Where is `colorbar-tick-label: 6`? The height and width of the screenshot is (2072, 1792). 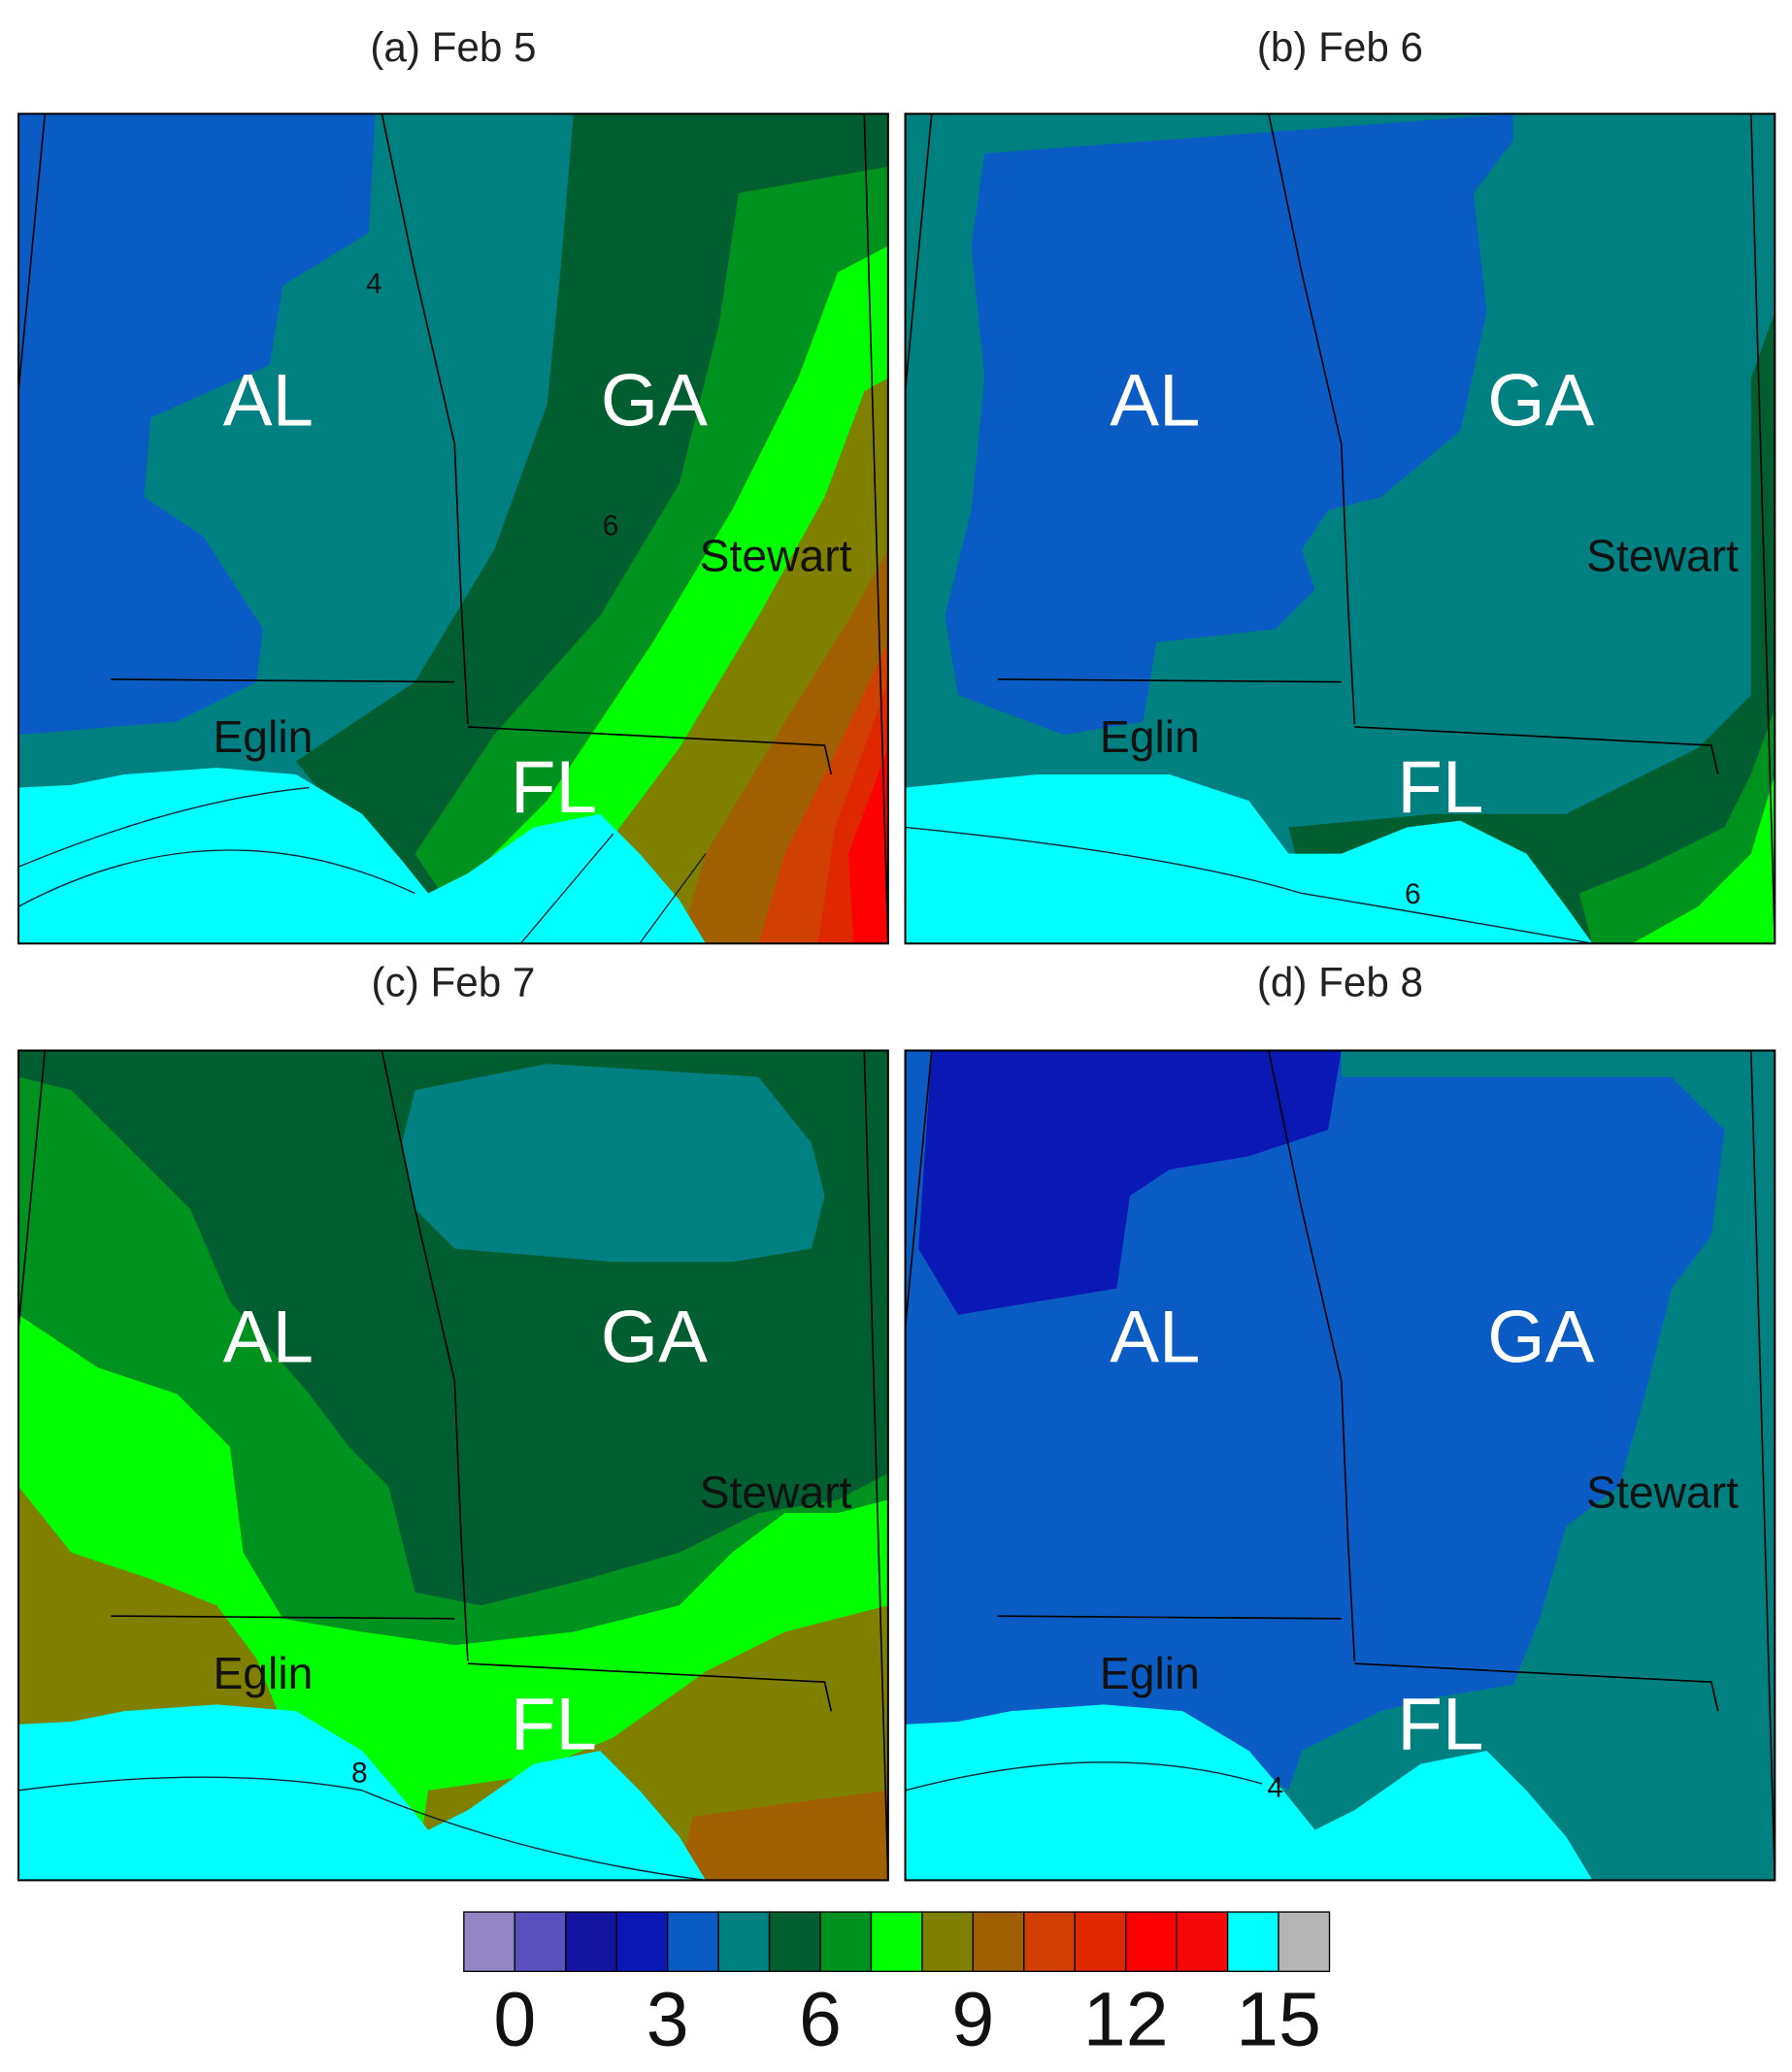 colorbar-tick-label: 6 is located at coordinates (821, 2019).